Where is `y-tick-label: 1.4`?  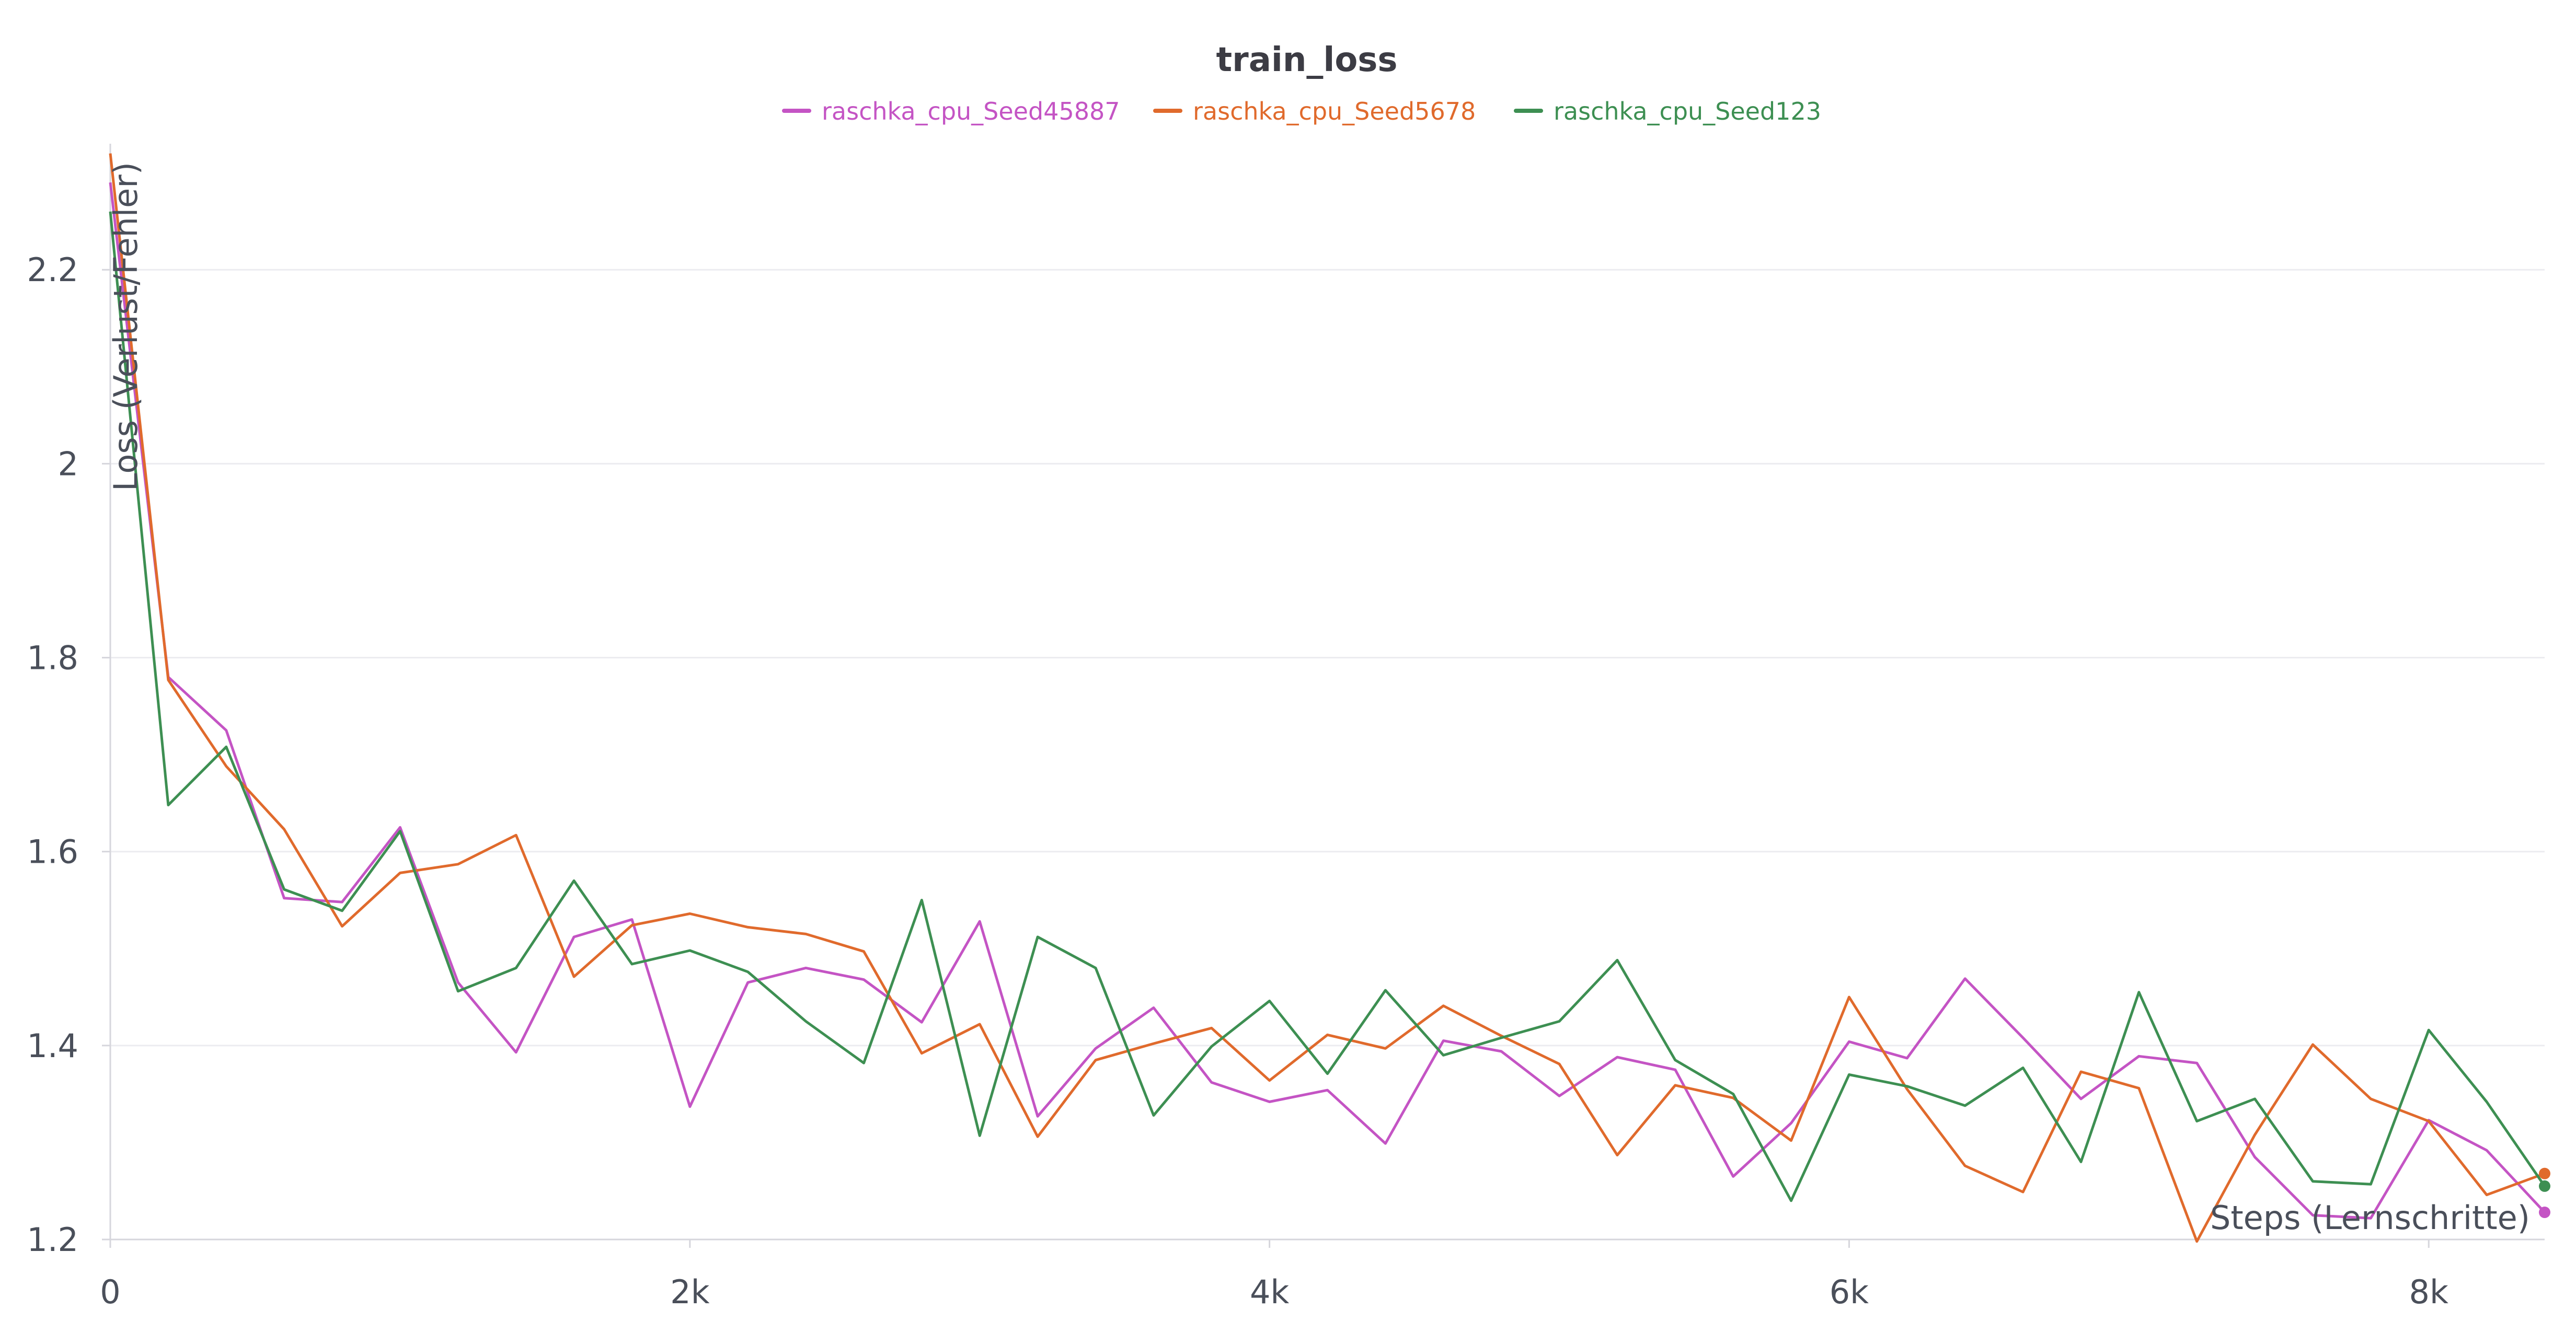 y-tick-label: 1.4 is located at coordinates (52, 1046).